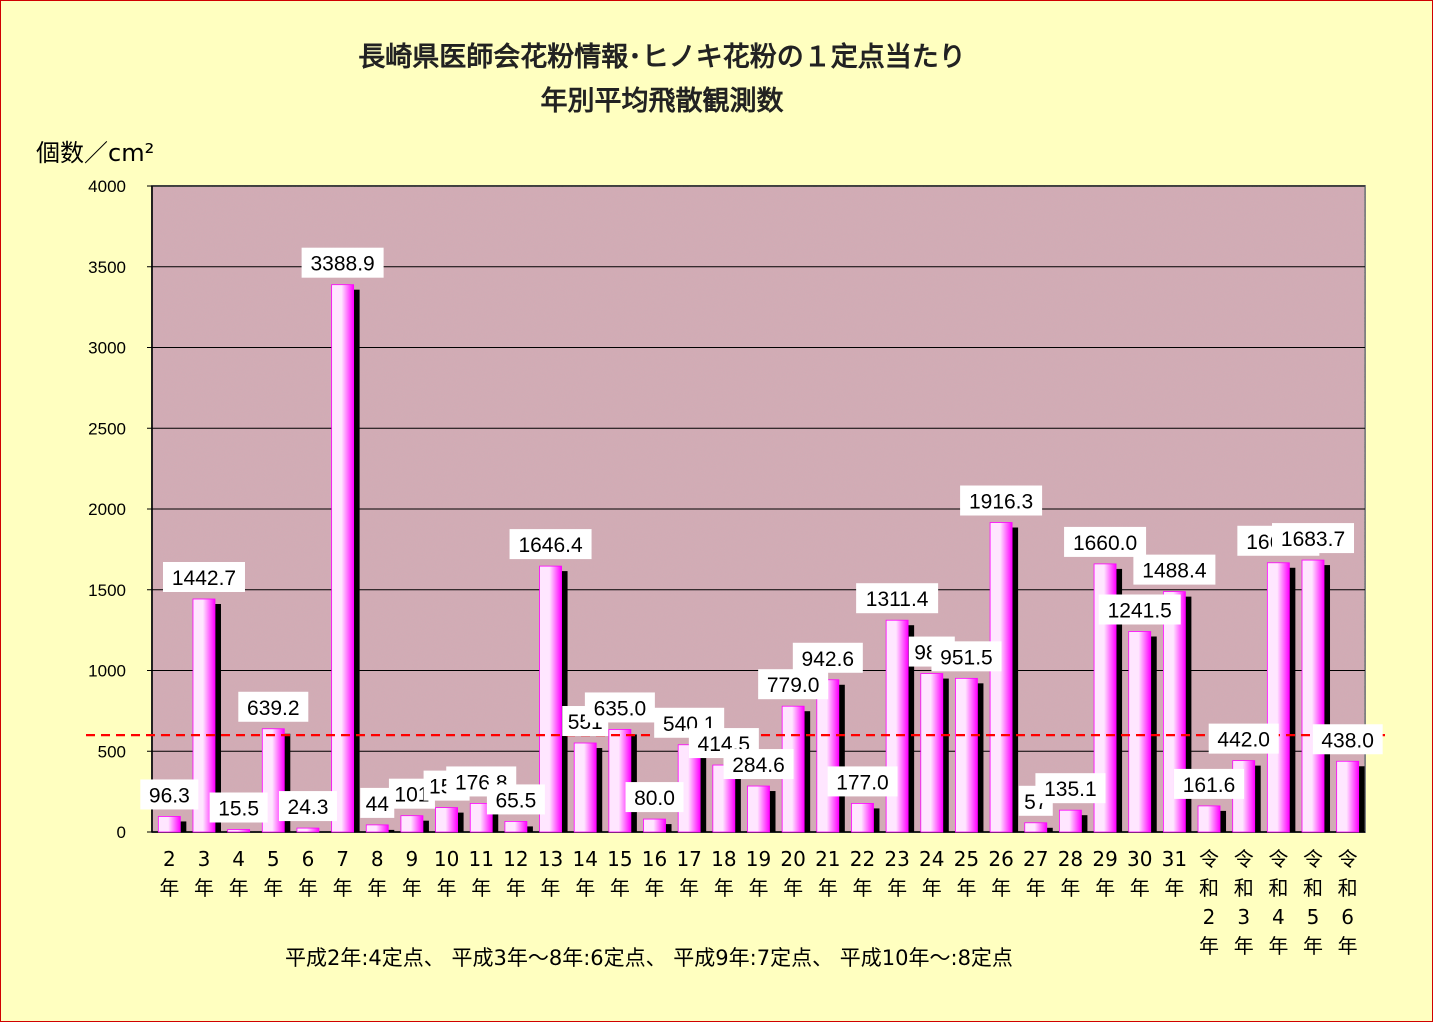  What do you see at coordinates (619, 859) in the screenshot?
I see `x-tick-label: 15` at bounding box center [619, 859].